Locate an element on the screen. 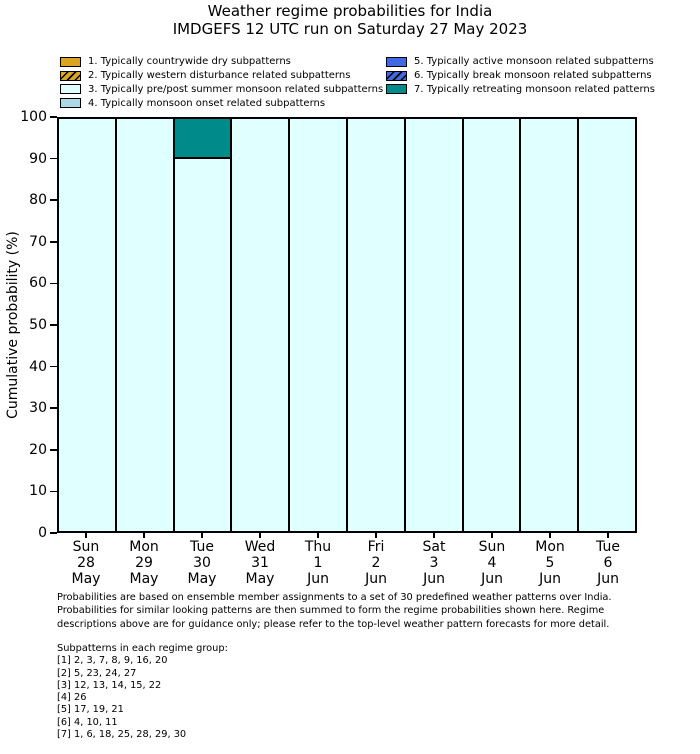  x-tick-label-line: Fri is located at coordinates (376, 547).